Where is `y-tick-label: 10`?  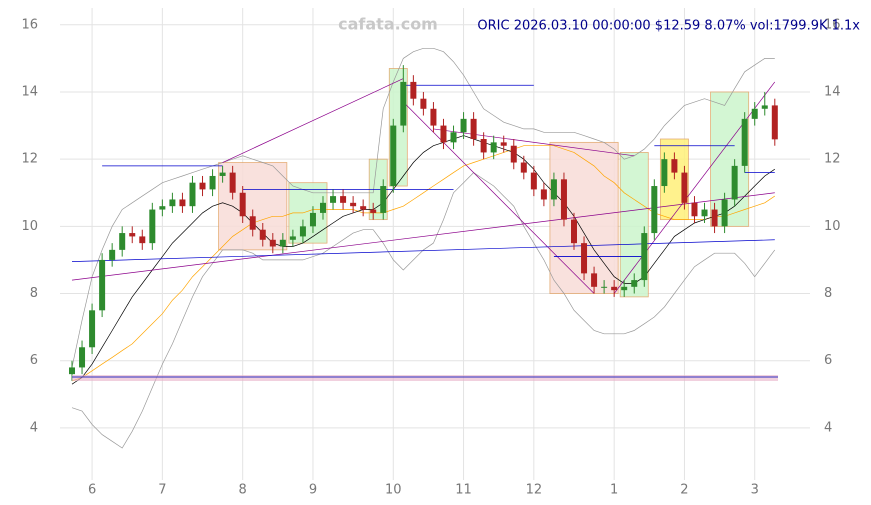 y-tick-label: 10 is located at coordinates (29, 226).